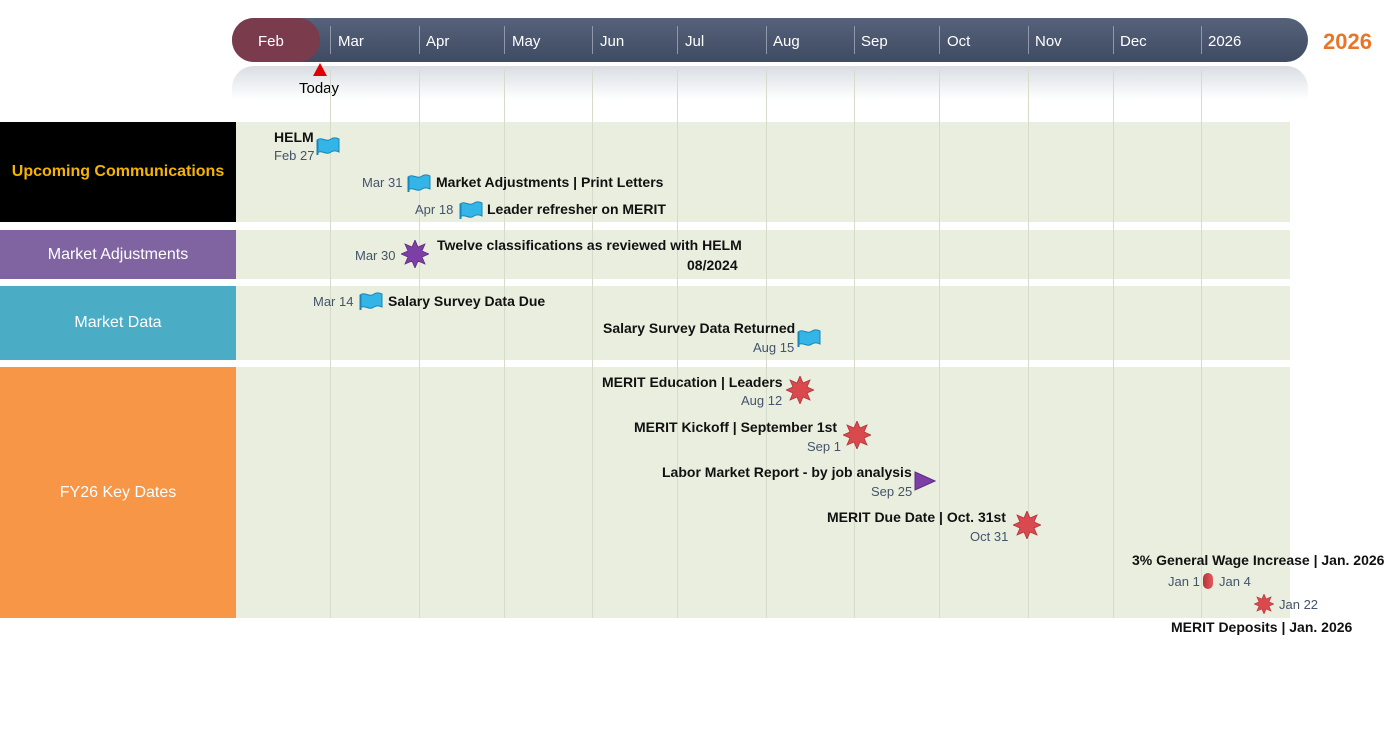  What do you see at coordinates (1133, 41) in the screenshot?
I see `month-label-dec: Dec` at bounding box center [1133, 41].